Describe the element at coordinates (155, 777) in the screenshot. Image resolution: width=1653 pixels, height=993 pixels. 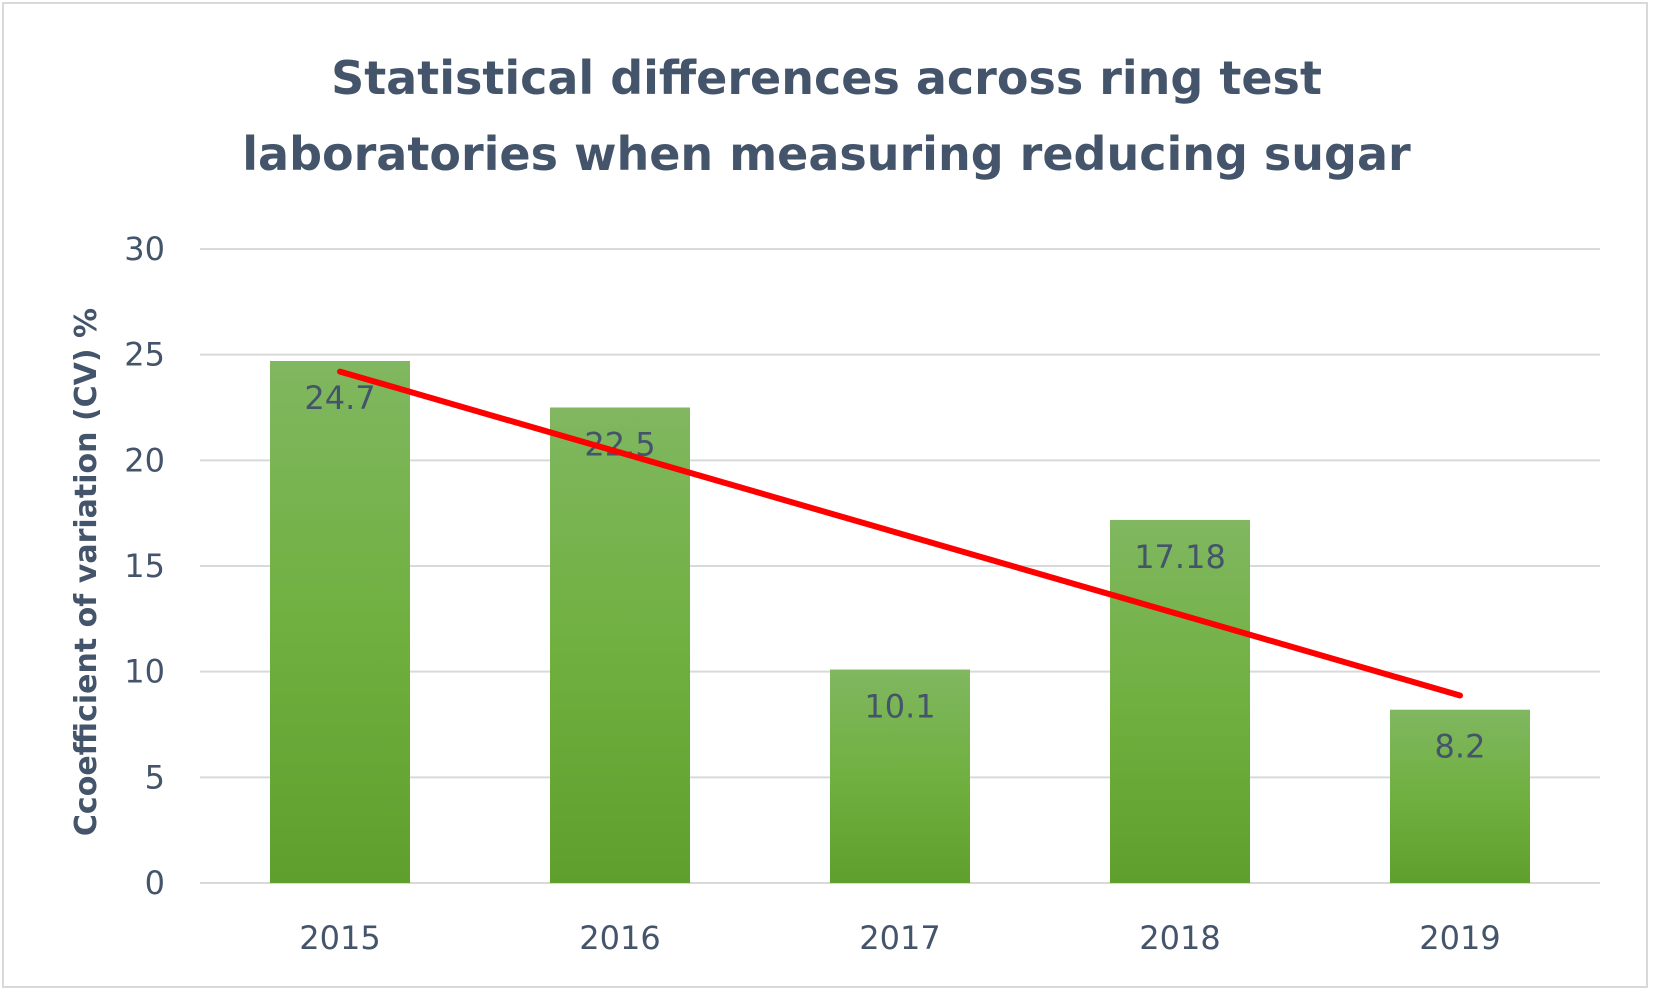
I see `y-tick-label: 5` at that location.